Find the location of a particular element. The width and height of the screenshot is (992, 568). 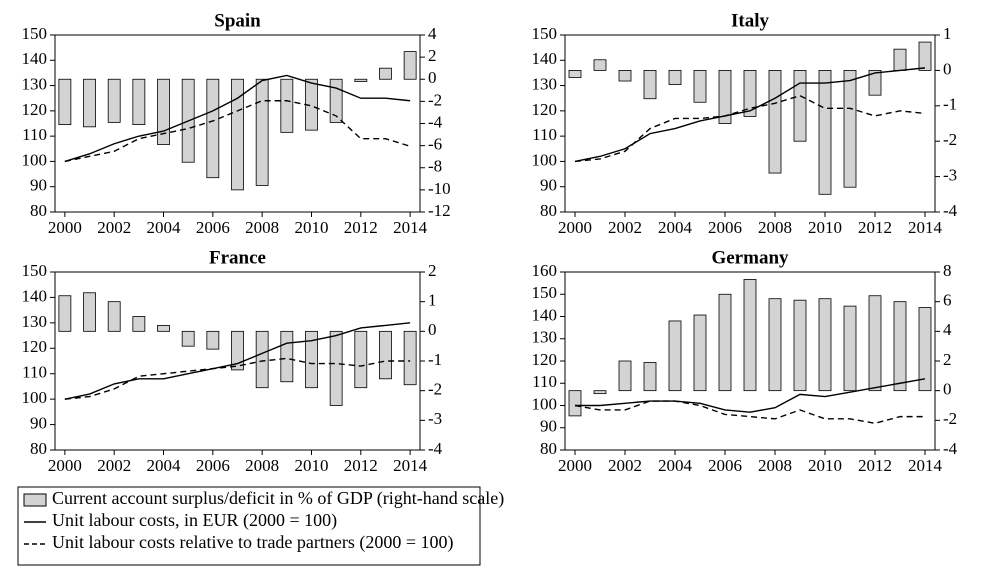

chart-title: Spain is located at coordinates (237, 20).